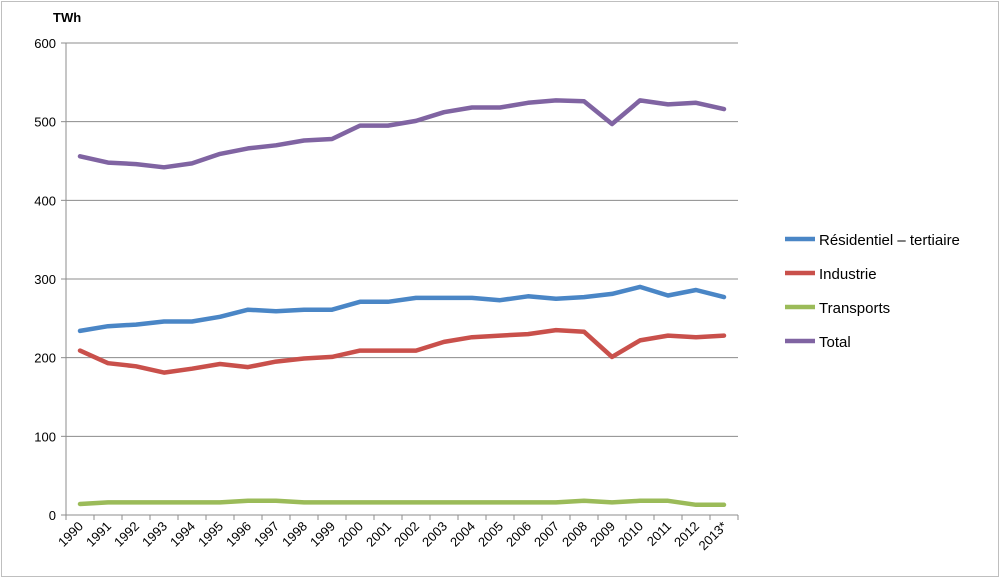 The height and width of the screenshot is (578, 1000). I want to click on x-tick-label-2000: 2000, so click(350, 534).